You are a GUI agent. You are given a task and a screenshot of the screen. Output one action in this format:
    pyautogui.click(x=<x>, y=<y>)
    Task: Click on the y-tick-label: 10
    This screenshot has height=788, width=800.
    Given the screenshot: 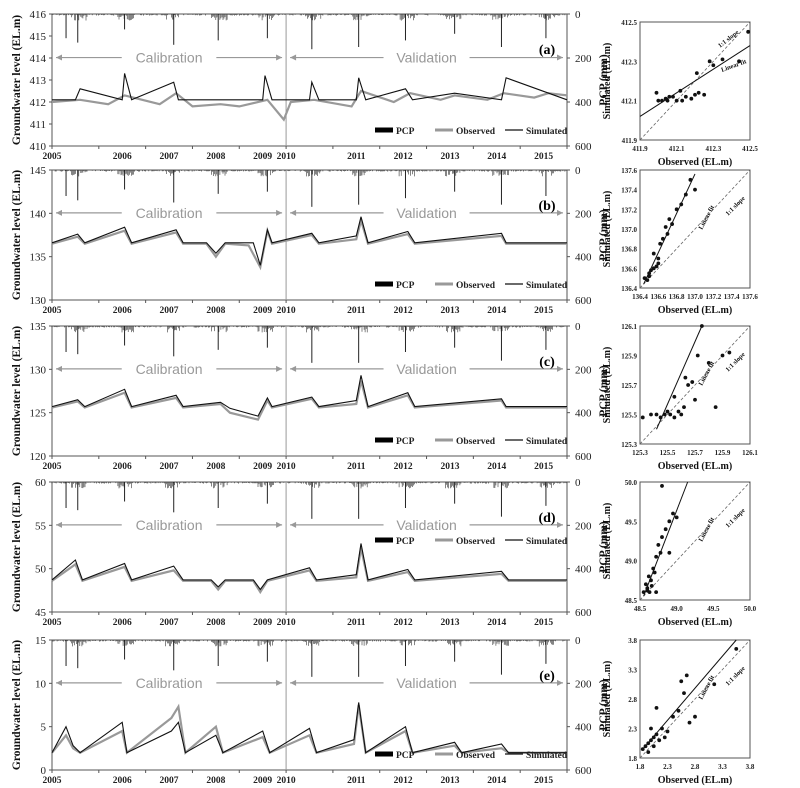 What is the action you would take?
    pyautogui.click(x=41, y=684)
    